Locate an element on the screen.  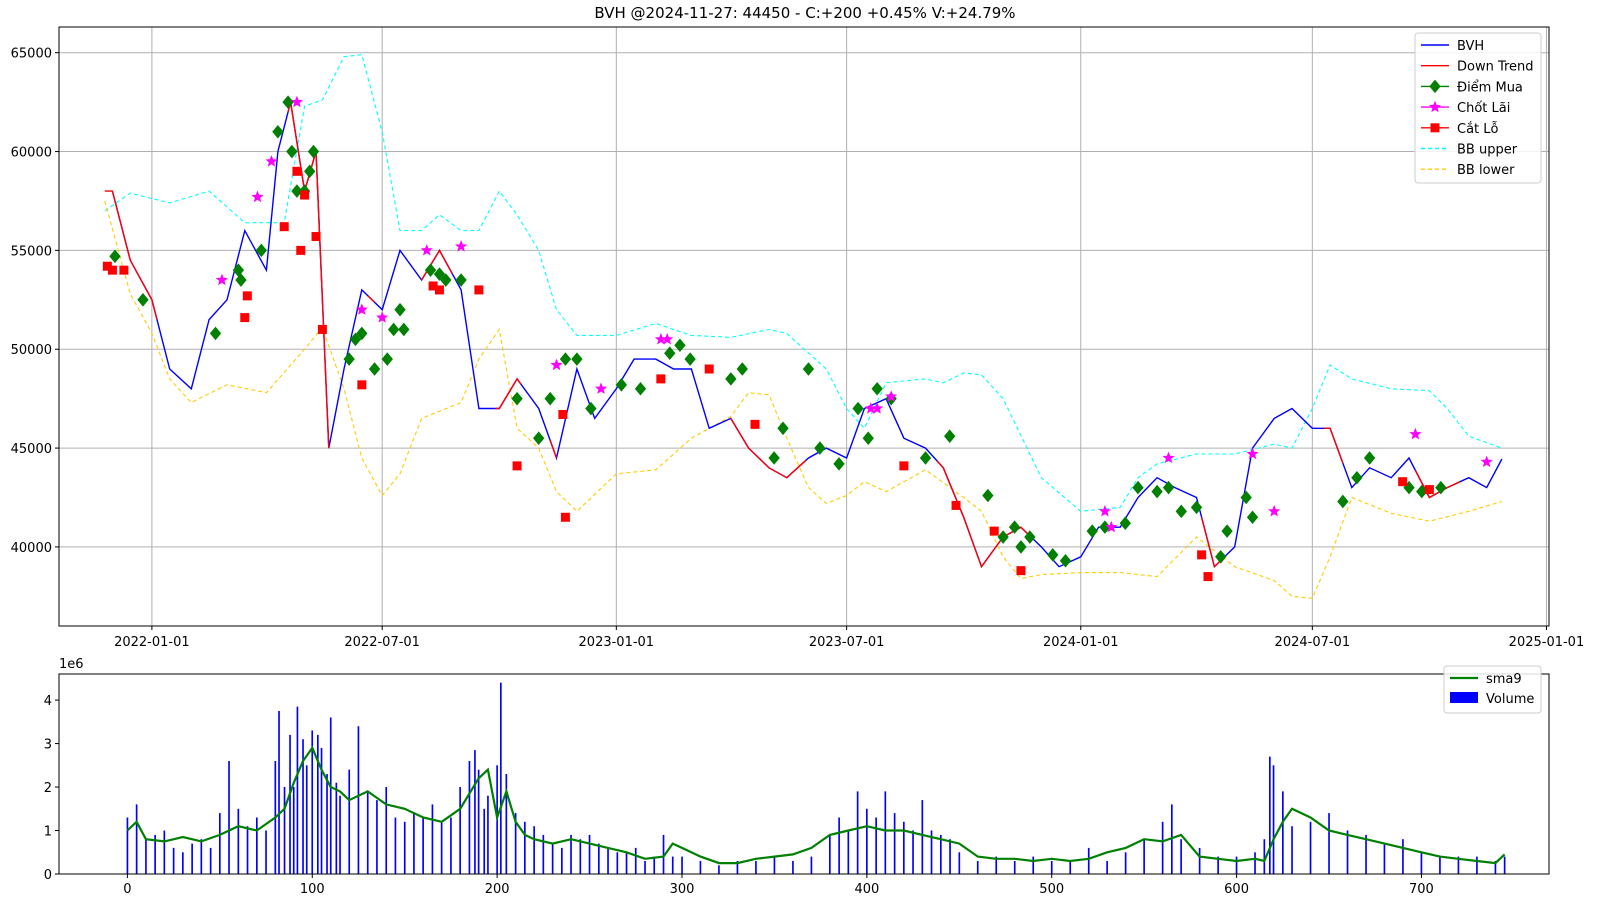
legend-label: Cắt Lỗ is located at coordinates (1478, 129).